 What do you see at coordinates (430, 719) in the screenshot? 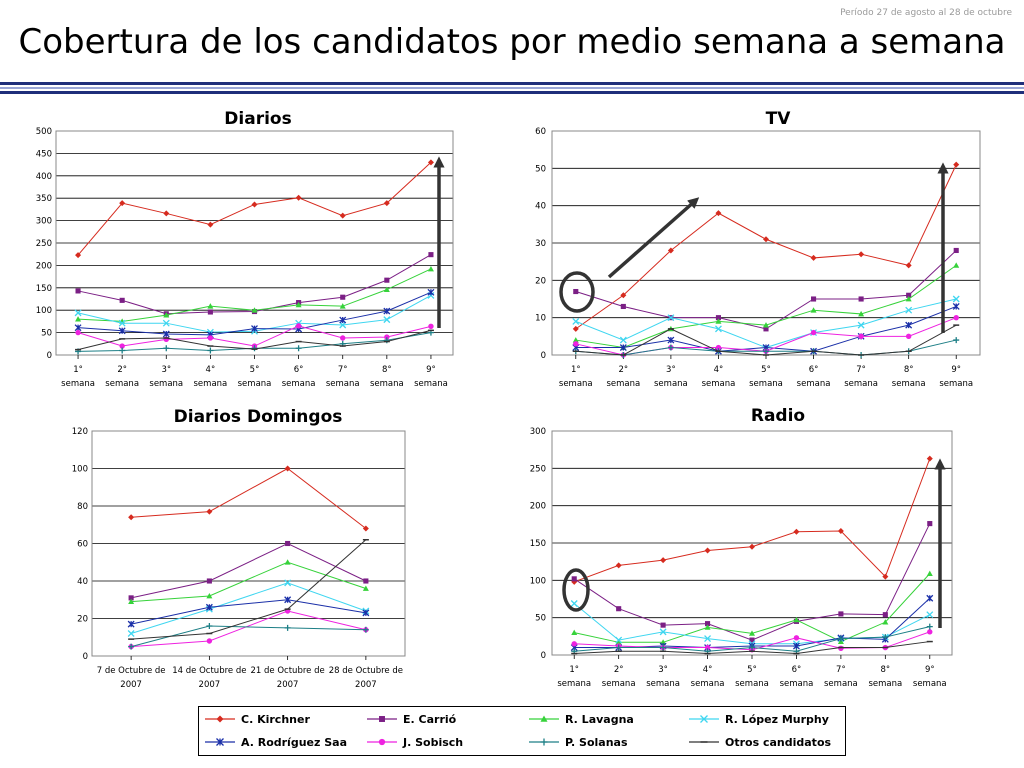
I see `legend-label: E. Carrió` at bounding box center [430, 719].